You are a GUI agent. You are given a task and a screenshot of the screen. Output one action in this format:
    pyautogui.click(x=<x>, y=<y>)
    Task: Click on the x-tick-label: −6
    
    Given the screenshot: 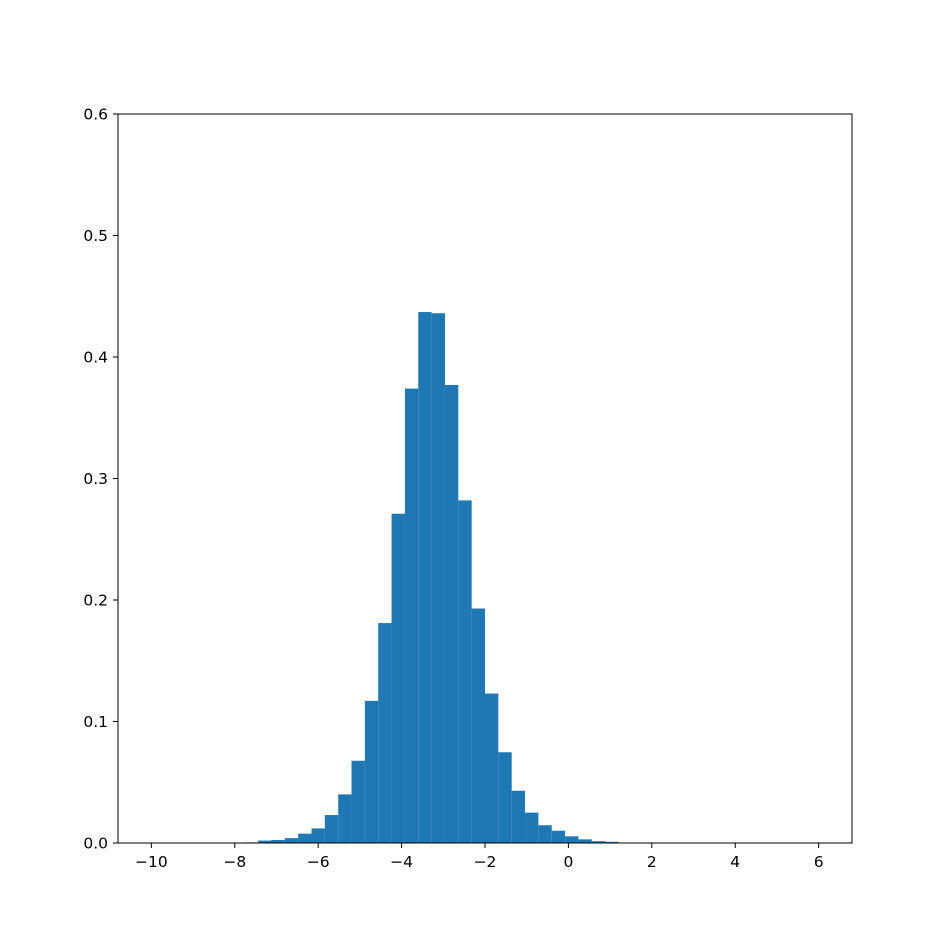 What is the action you would take?
    pyautogui.click(x=318, y=862)
    